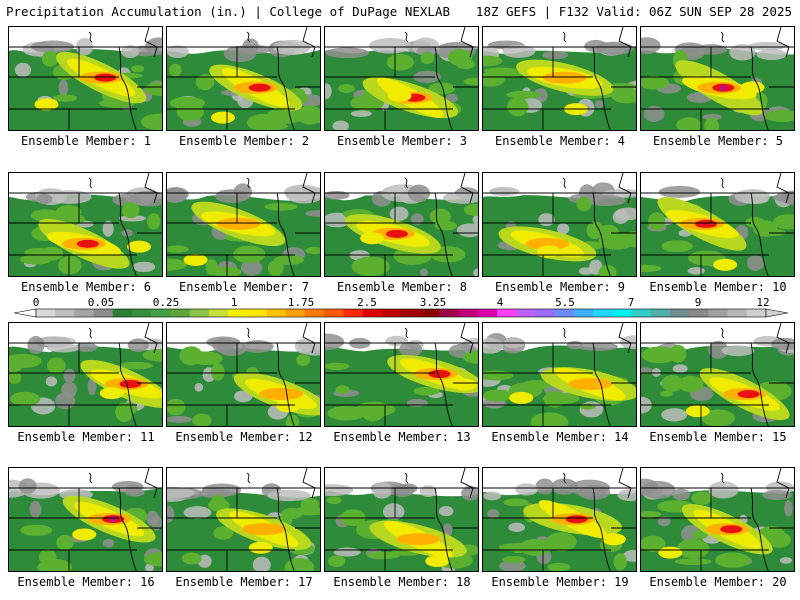 The image size is (800, 600). Describe the element at coordinates (244, 141) in the screenshot. I see `member-label-2: Ensemble Member: 2` at that location.